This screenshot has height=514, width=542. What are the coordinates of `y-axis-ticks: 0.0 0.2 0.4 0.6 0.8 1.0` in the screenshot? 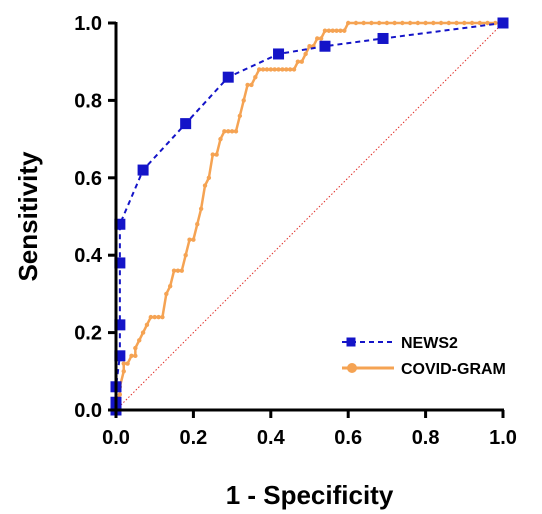 It's located at (95, 217).